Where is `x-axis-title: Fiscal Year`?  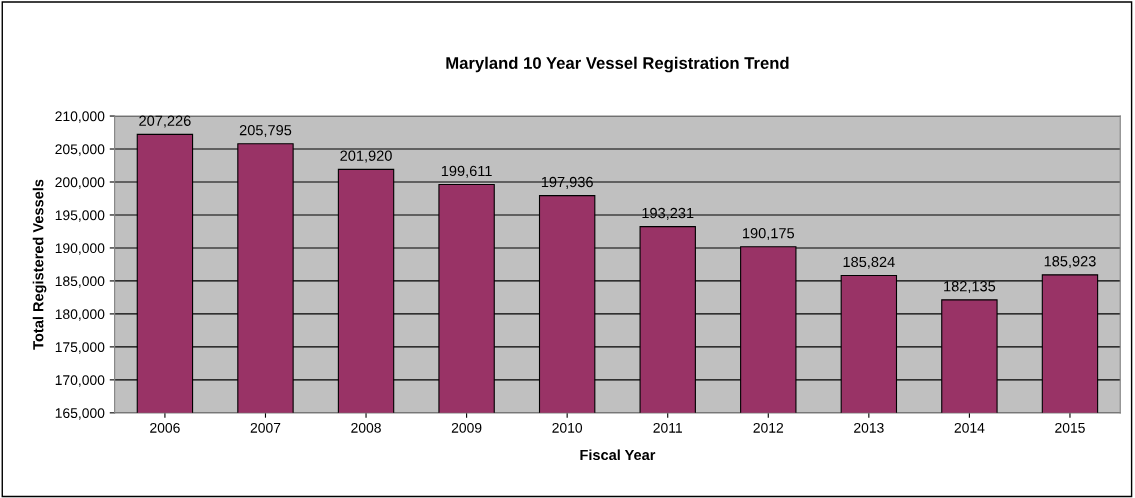
x-axis-title: Fiscal Year is located at coordinates (618, 455).